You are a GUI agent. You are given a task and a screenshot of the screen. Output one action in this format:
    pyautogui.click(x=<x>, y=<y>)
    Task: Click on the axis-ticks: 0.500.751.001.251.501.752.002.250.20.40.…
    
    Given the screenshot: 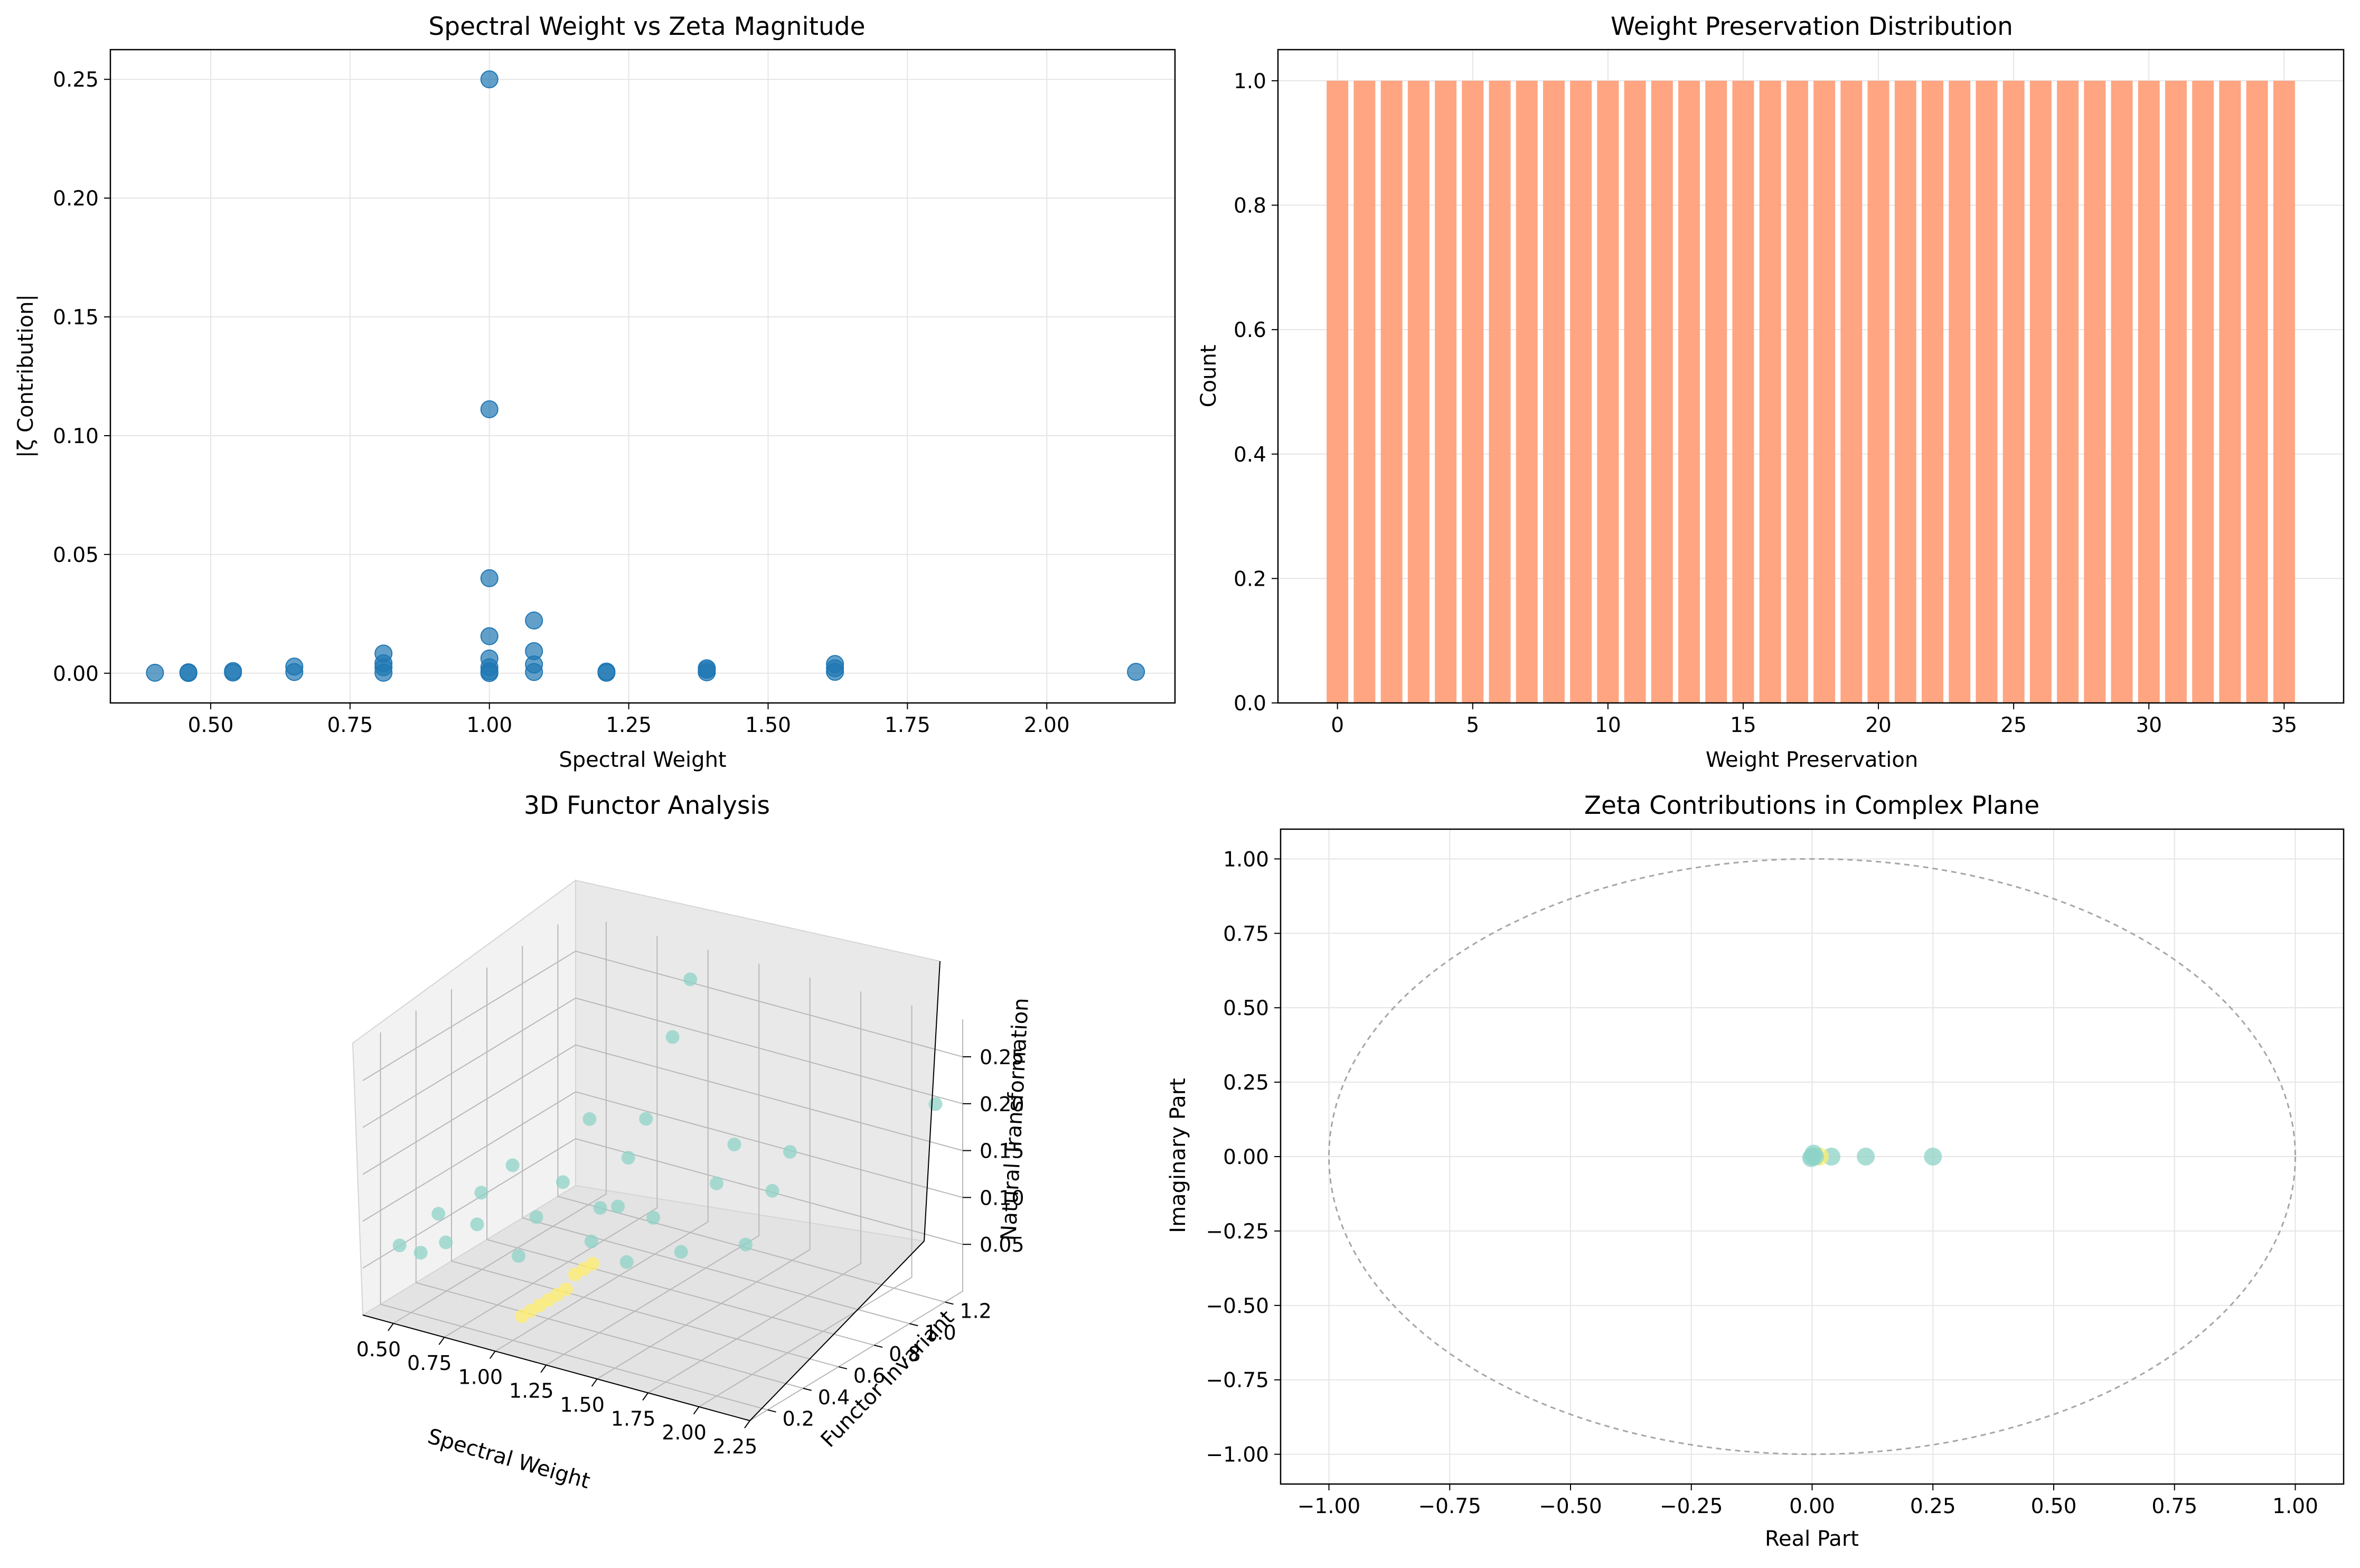 What is the action you would take?
    pyautogui.click(x=690, y=1252)
    